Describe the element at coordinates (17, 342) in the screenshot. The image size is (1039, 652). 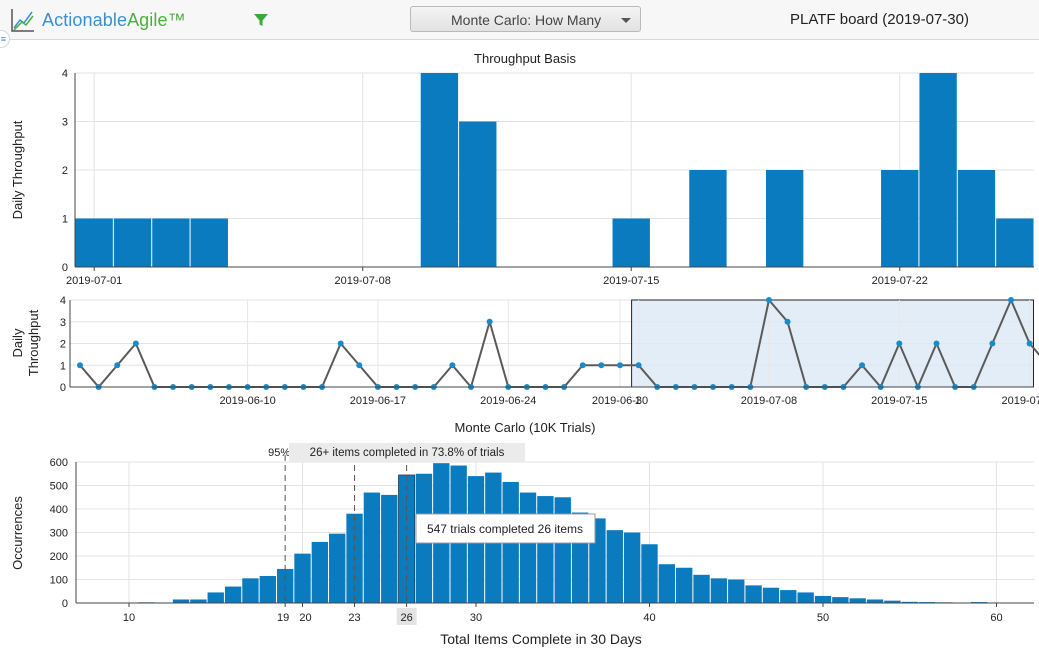
I see `y-axis-label-line1: Daily` at that location.